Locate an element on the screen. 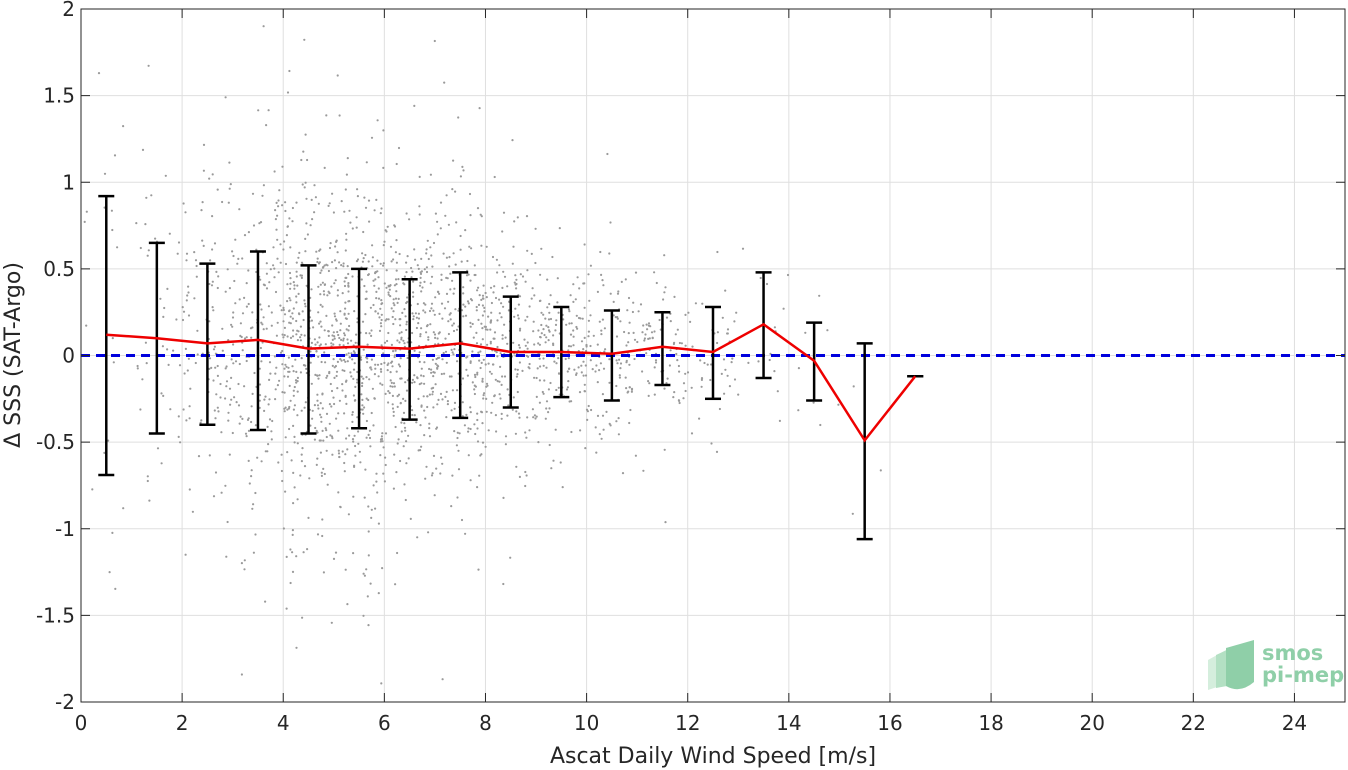 The image size is (1348, 770). y-tick-label-0: 2 is located at coordinates (68, 10).